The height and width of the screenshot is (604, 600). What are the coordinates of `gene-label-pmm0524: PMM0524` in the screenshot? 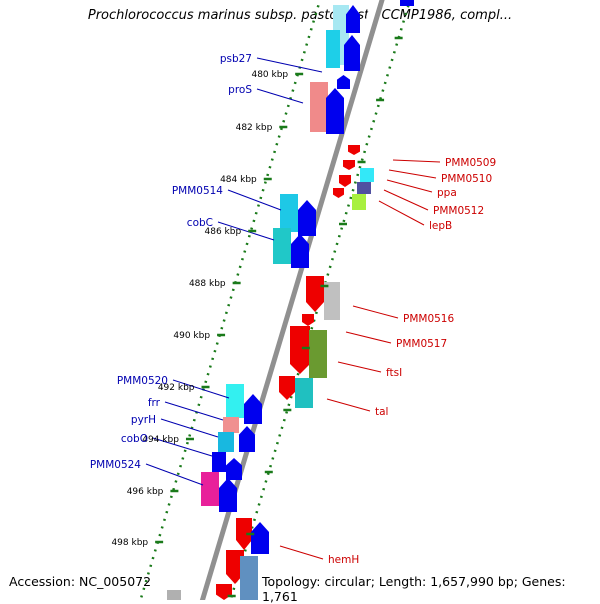 It's located at (115, 465).